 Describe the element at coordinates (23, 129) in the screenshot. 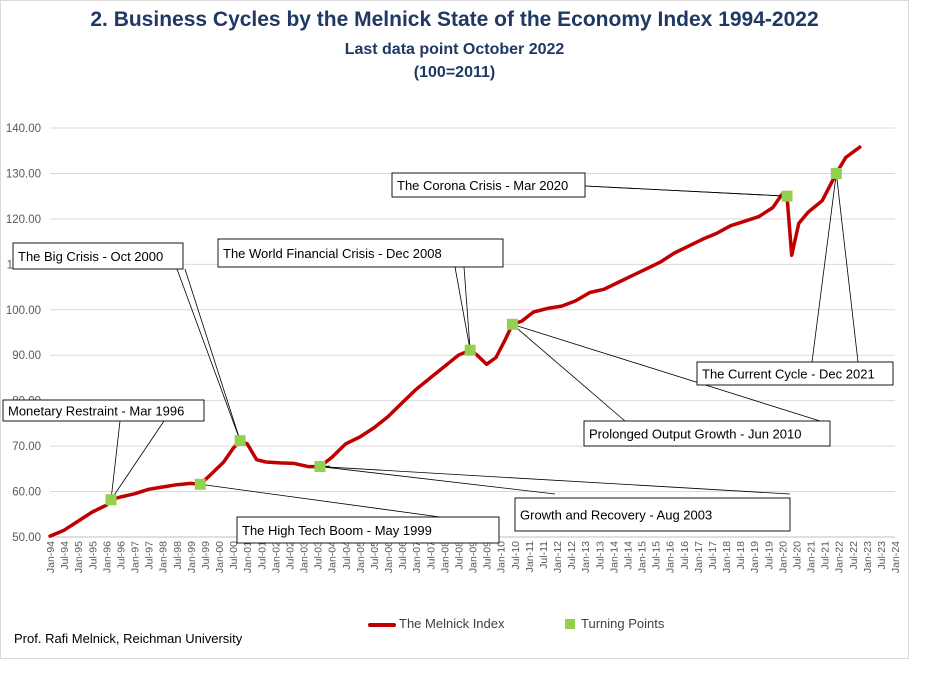

I see `y-tick-label: 140.00` at that location.